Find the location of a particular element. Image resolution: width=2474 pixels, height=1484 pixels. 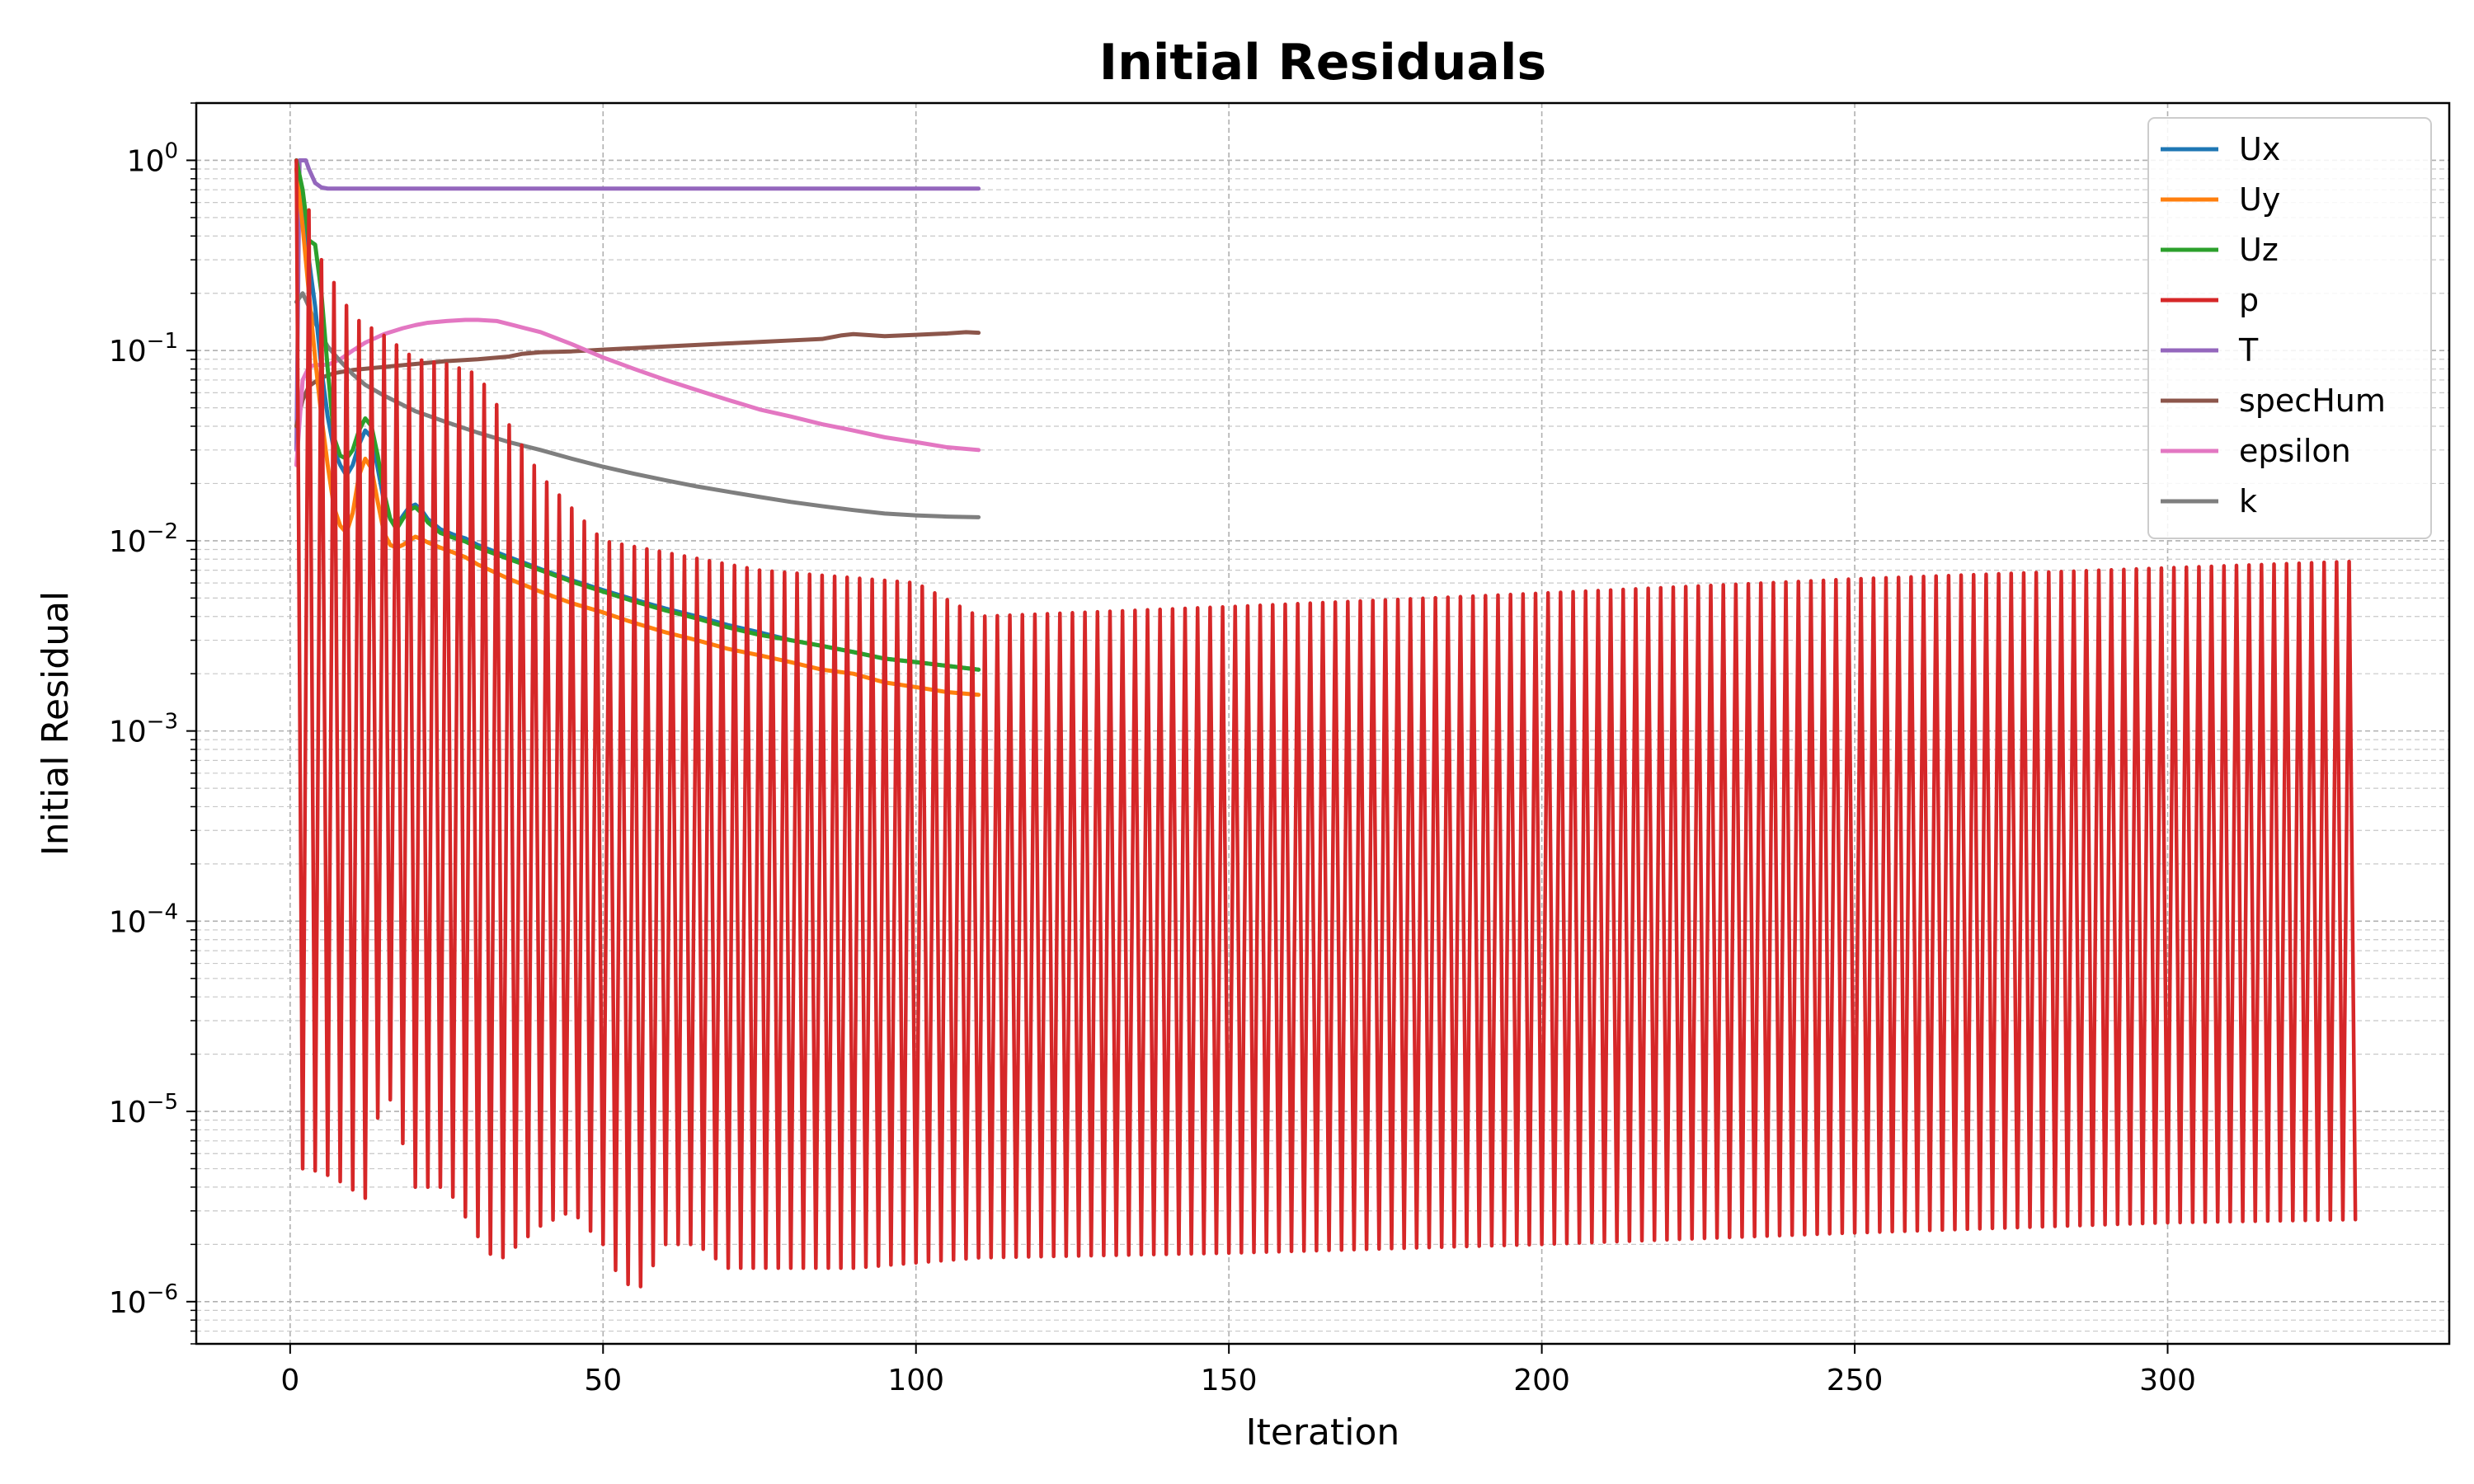

y-axis-title: Initial Residual is located at coordinates (56, 724).